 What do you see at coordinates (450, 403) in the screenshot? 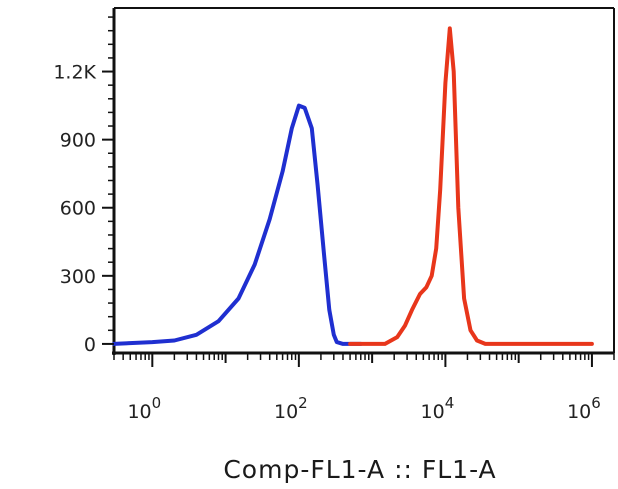
I see `x-tick-exponent: 4` at bounding box center [450, 403].